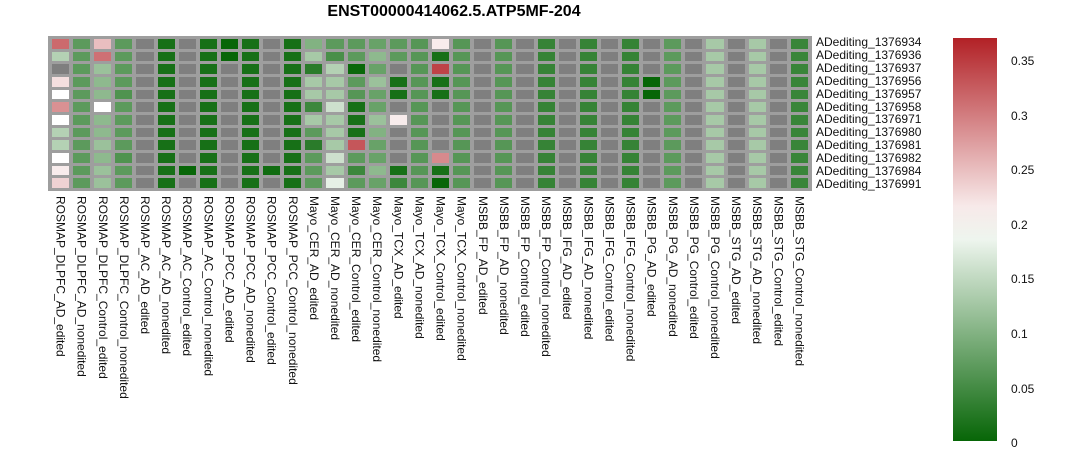 The width and height of the screenshot is (1066, 450). What do you see at coordinates (869, 54) in the screenshot?
I see `row-label: ADediting_1376936` at bounding box center [869, 54].